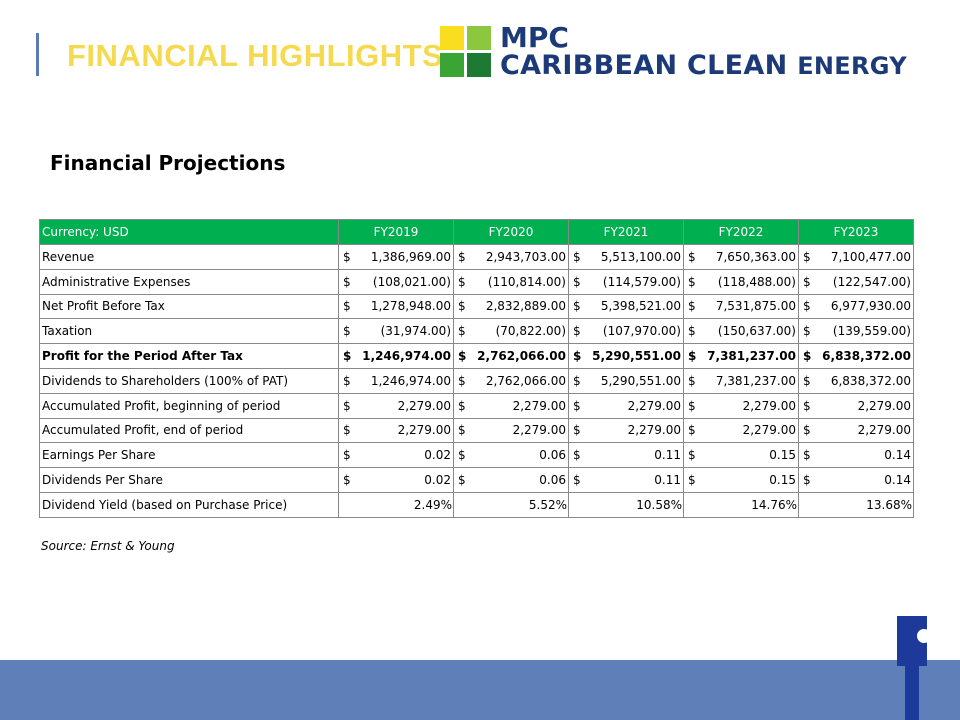 This screenshot has height=720, width=960. What do you see at coordinates (255, 55) in the screenshot?
I see `page-title: FINANCIAL HIGHLIGHTS` at bounding box center [255, 55].